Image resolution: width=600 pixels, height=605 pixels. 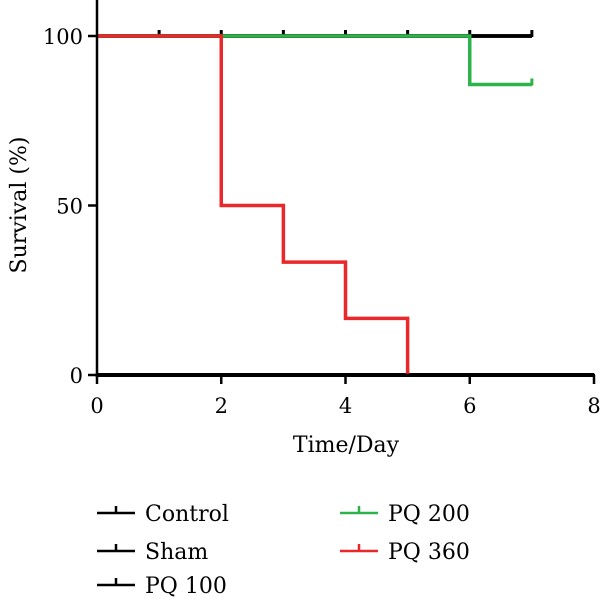 I want to click on y-tick-label: 100, so click(x=63, y=37).